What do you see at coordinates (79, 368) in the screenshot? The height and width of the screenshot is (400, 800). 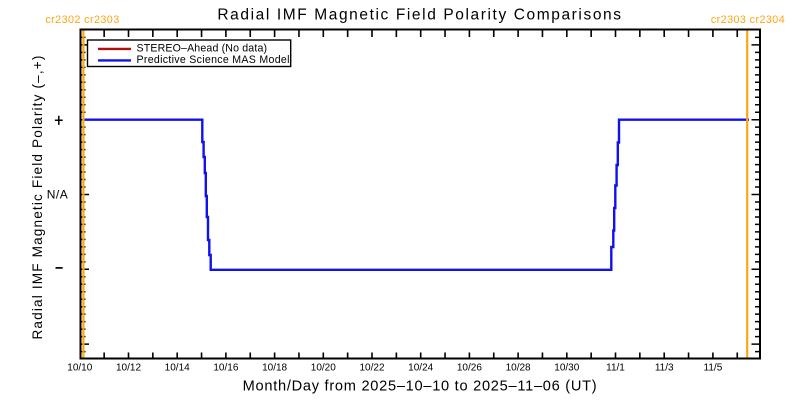 I see `svg-text: 10/10` at bounding box center [79, 368].